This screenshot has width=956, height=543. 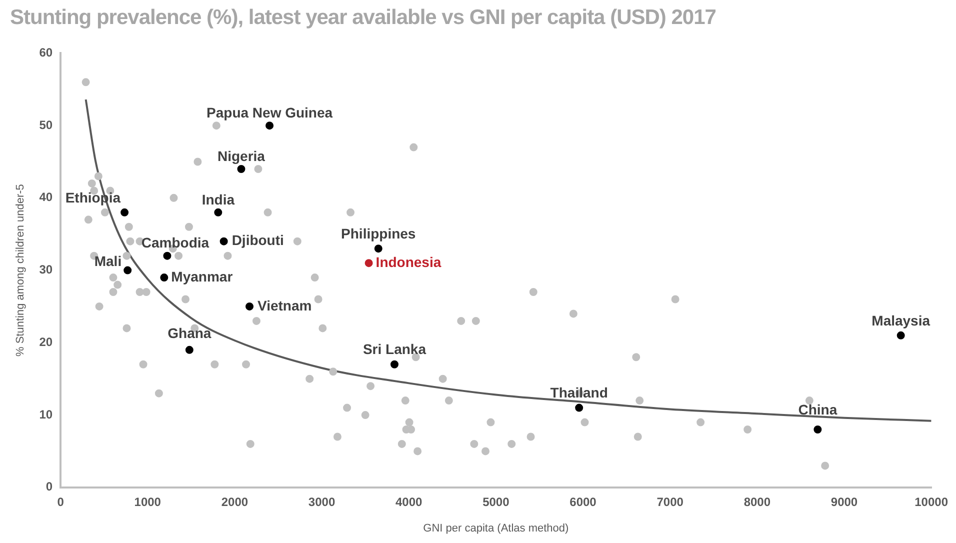 I want to click on x-tick-label: 10000, so click(x=931, y=501).